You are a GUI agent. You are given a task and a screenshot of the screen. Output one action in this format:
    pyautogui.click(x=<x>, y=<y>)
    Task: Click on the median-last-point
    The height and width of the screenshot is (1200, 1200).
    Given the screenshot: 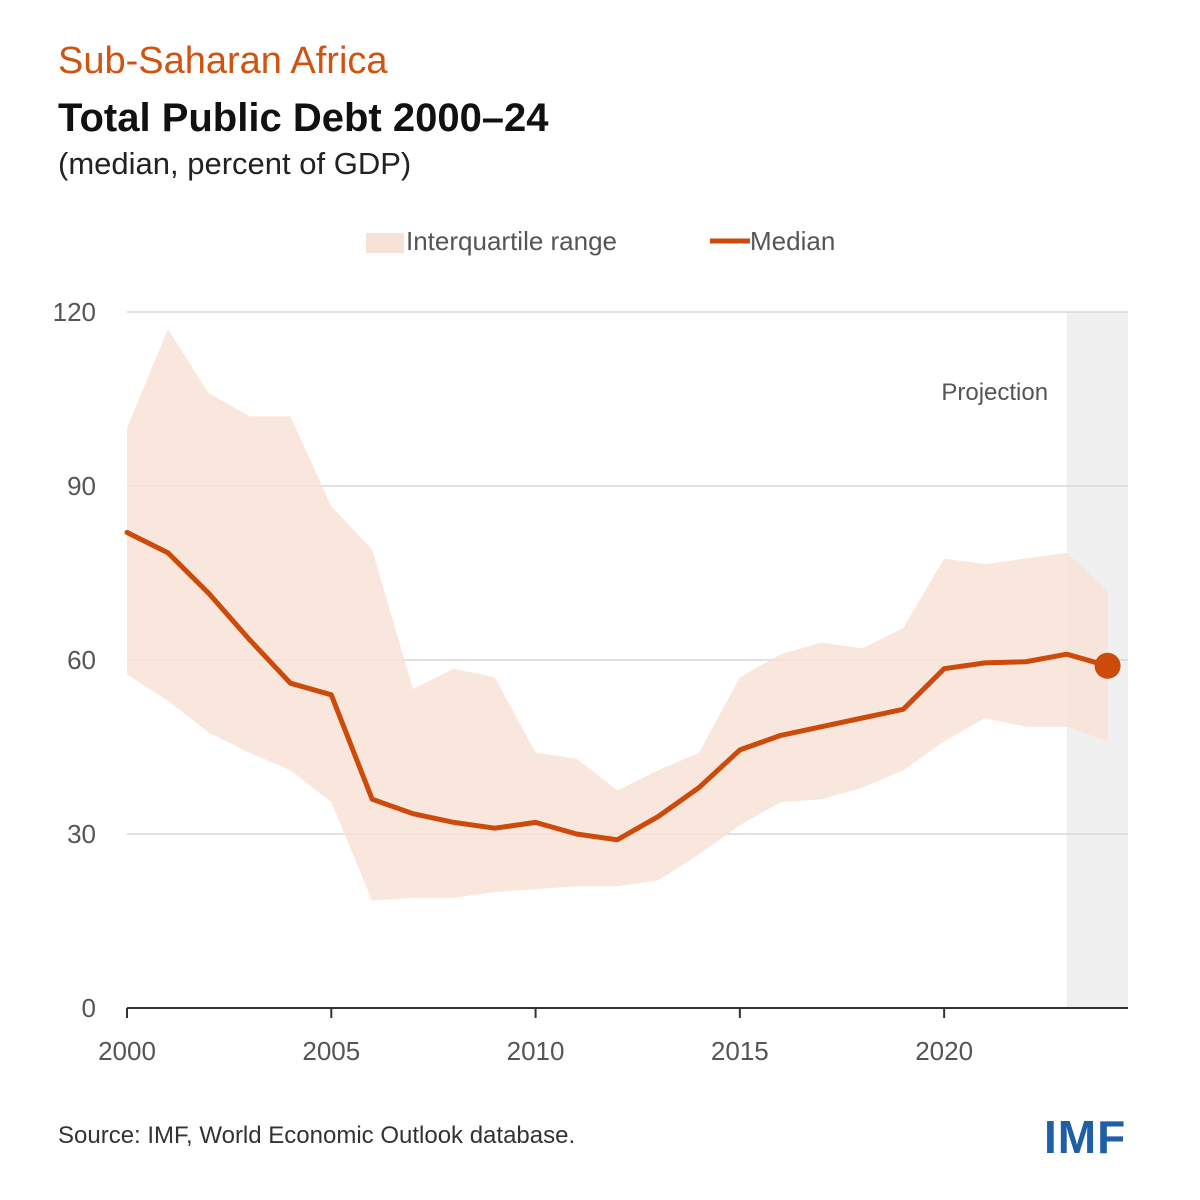 What is the action you would take?
    pyautogui.click(x=1107, y=665)
    